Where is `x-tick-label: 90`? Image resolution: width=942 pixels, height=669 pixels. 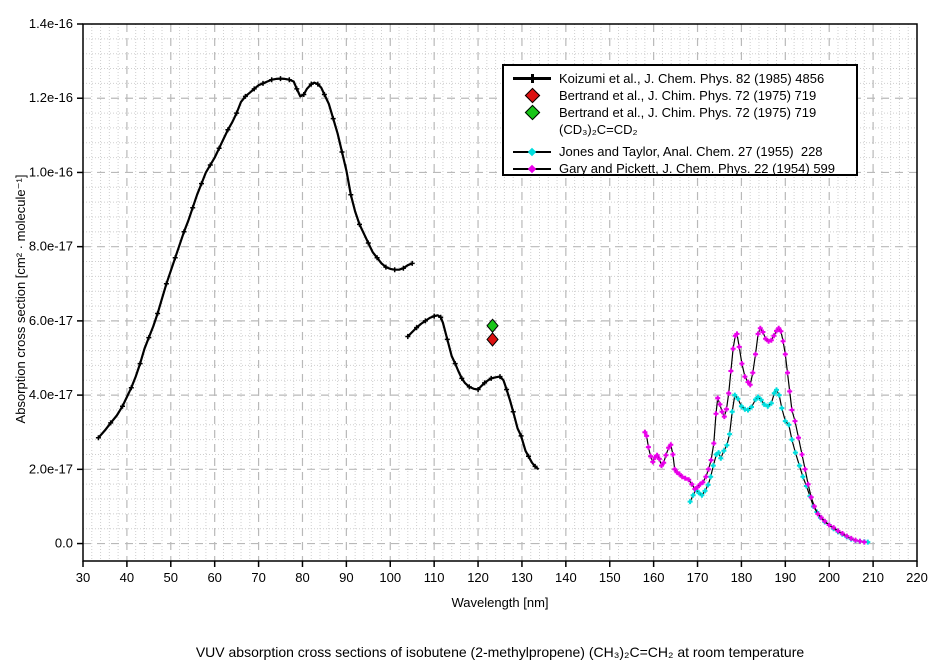 x-tick-label: 90 is located at coordinates (346, 577).